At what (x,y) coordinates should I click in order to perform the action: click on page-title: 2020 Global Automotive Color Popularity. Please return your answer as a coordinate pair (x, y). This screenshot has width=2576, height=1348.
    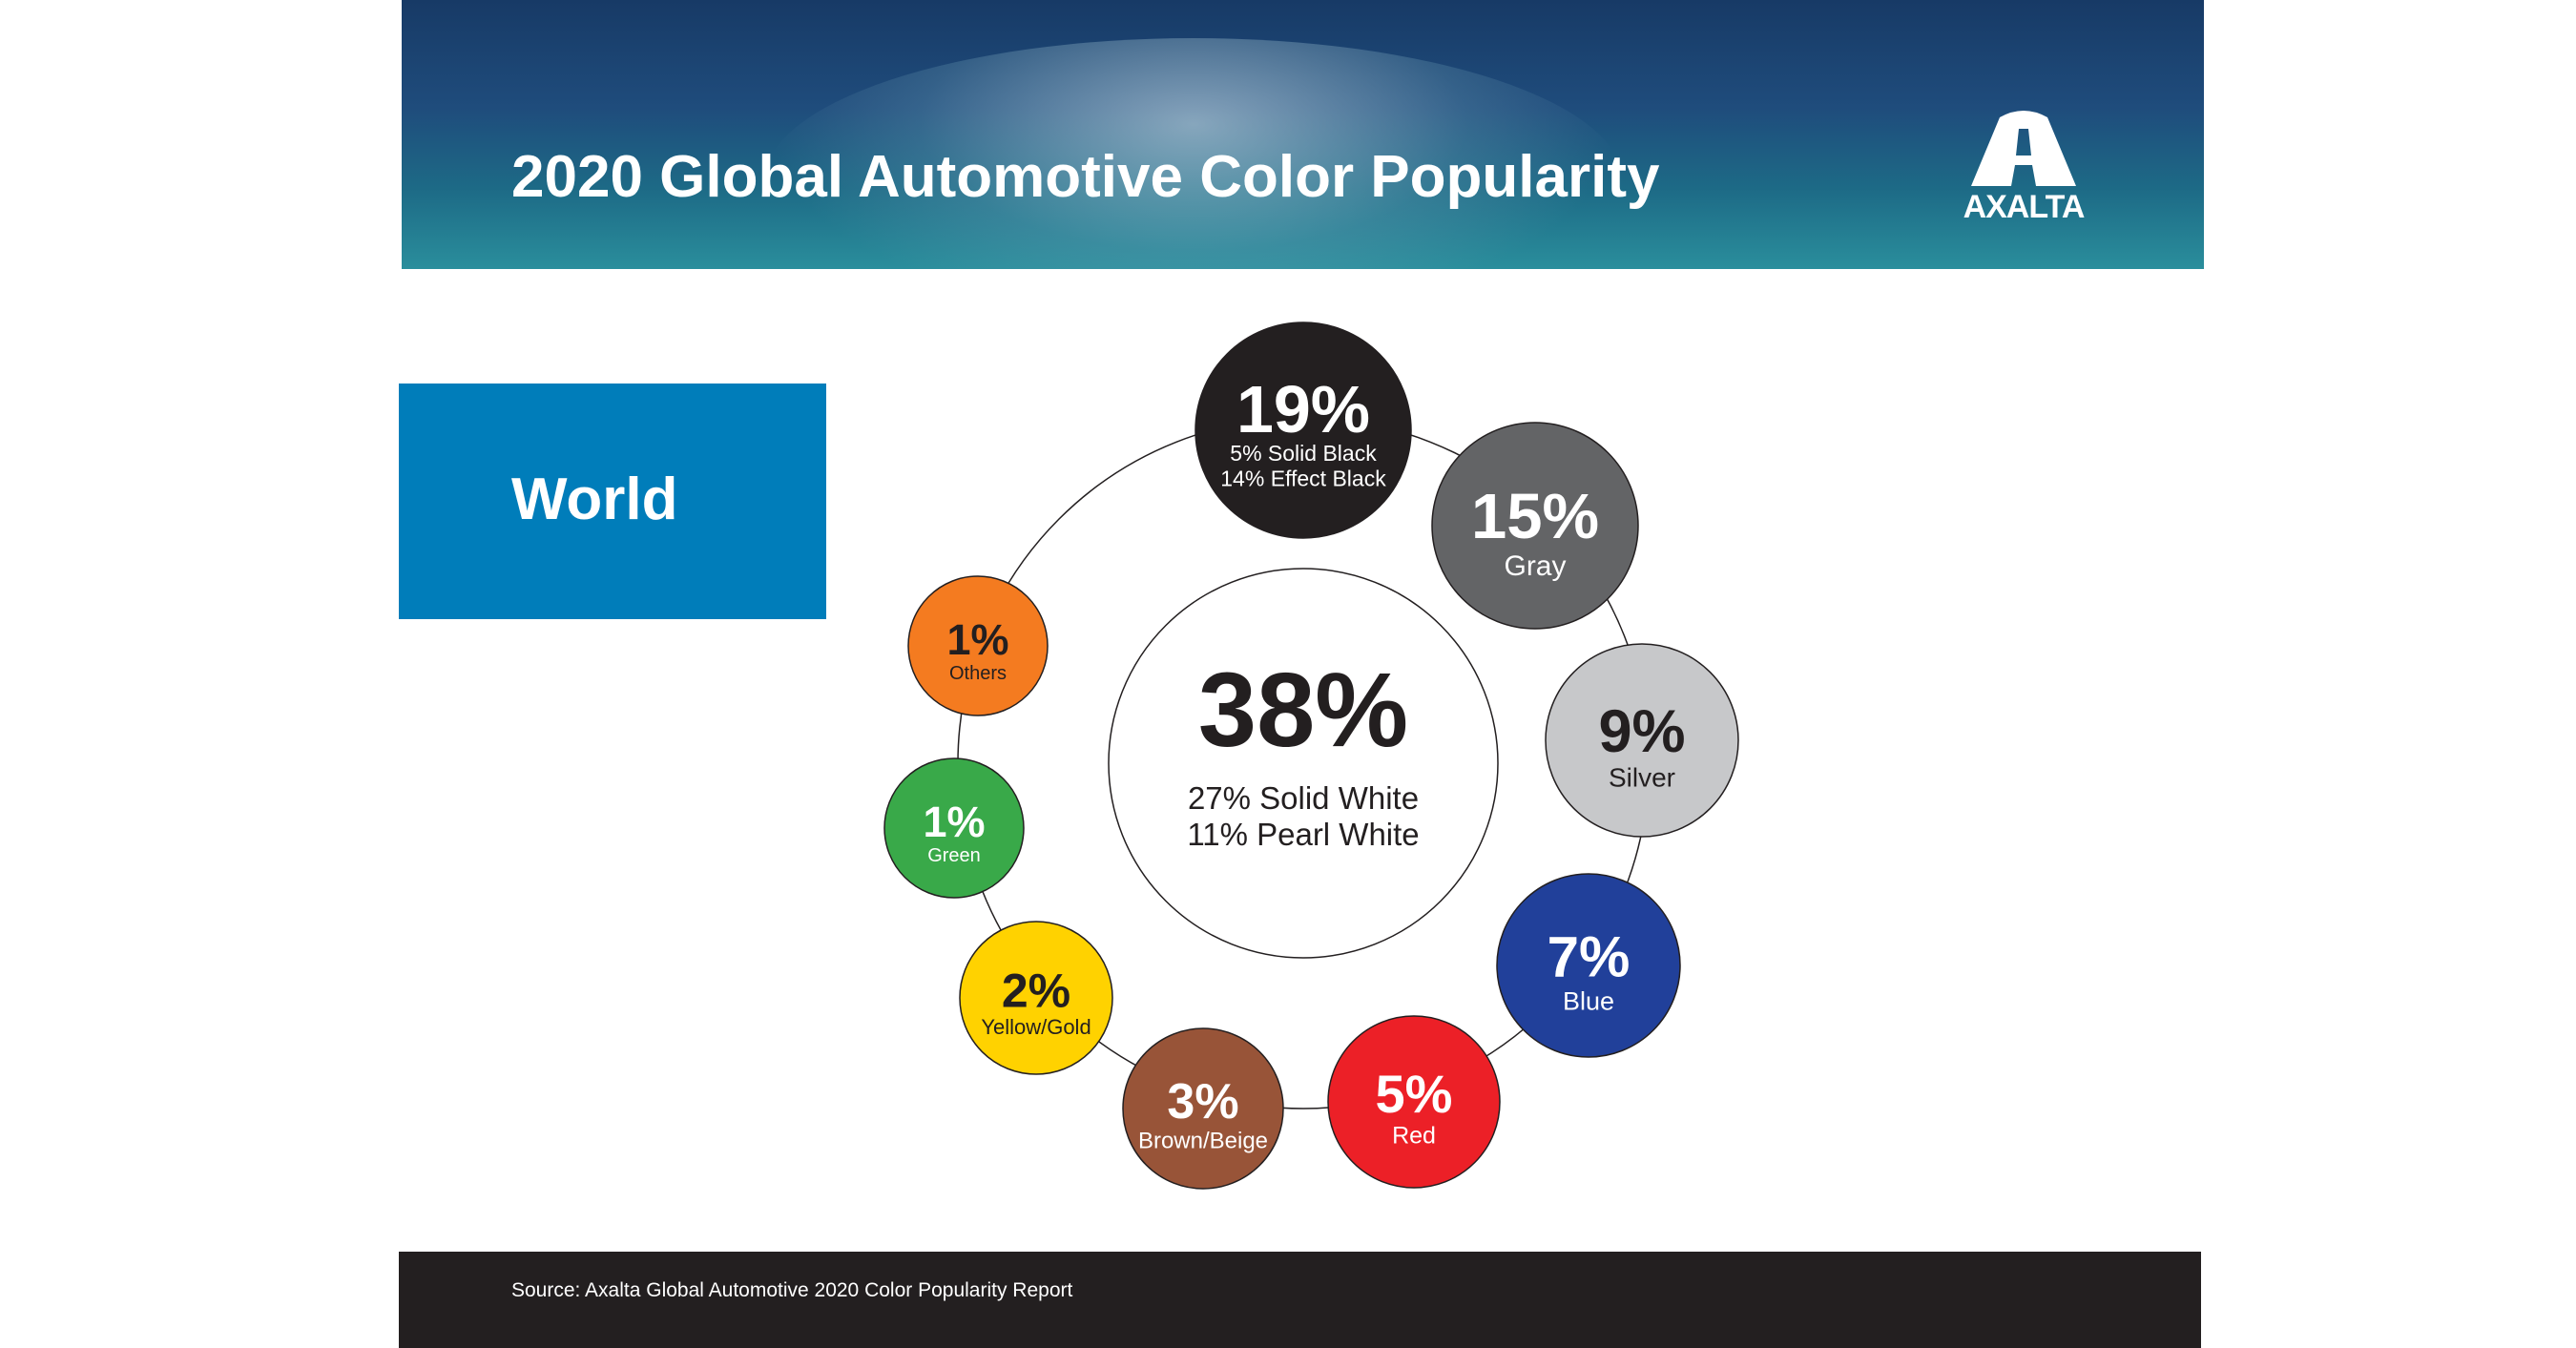
    Looking at the image, I should click on (1085, 177).